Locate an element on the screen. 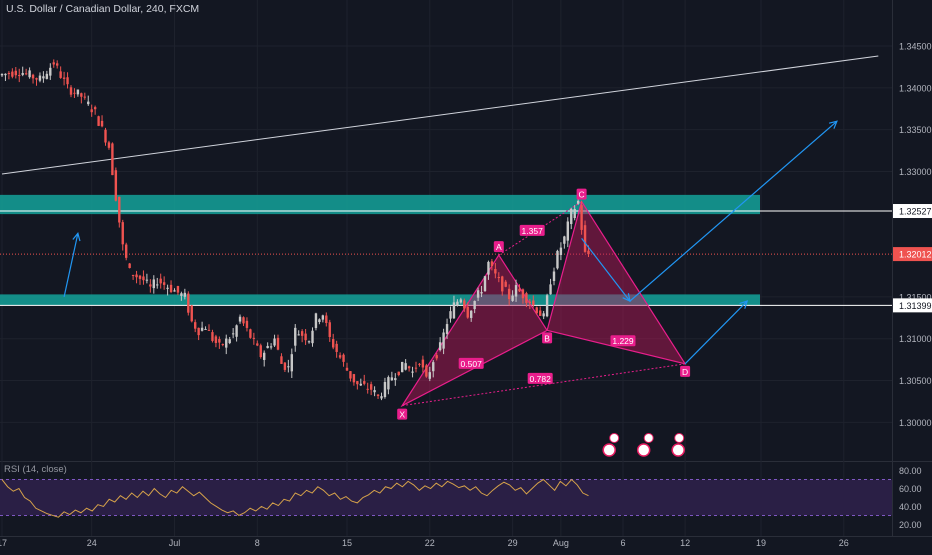 The width and height of the screenshot is (932, 555). pattern-label: 1.357 is located at coordinates (533, 231).